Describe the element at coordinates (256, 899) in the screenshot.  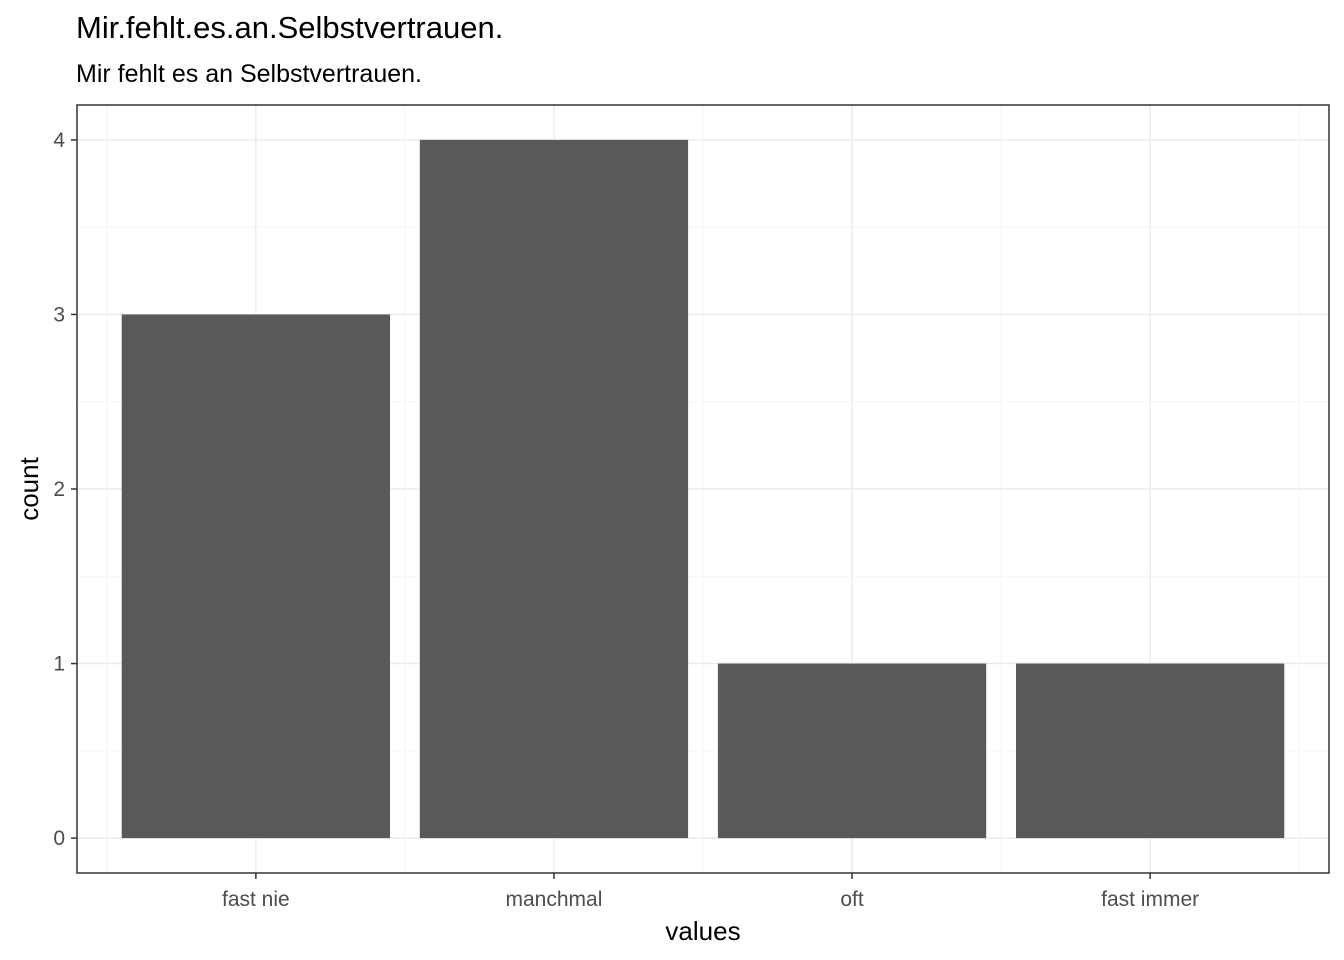
I see `x-tick-label: fast nie` at that location.